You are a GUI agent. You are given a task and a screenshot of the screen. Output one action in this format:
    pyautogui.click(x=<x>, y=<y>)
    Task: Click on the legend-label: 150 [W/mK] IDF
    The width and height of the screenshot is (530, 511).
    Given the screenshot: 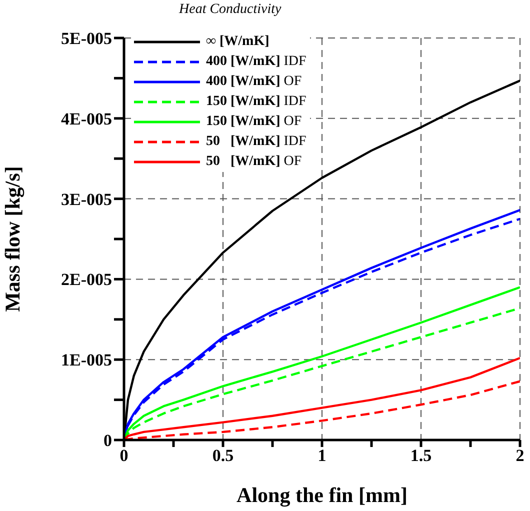 What is the action you would take?
    pyautogui.click(x=256, y=102)
    